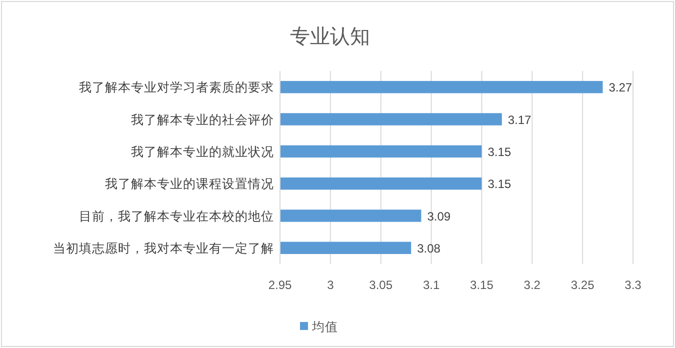 This screenshot has height=348, width=675. Describe the element at coordinates (202, 119) in the screenshot. I see `y-tick-label: 我了解本专业的社会评价` at that location.